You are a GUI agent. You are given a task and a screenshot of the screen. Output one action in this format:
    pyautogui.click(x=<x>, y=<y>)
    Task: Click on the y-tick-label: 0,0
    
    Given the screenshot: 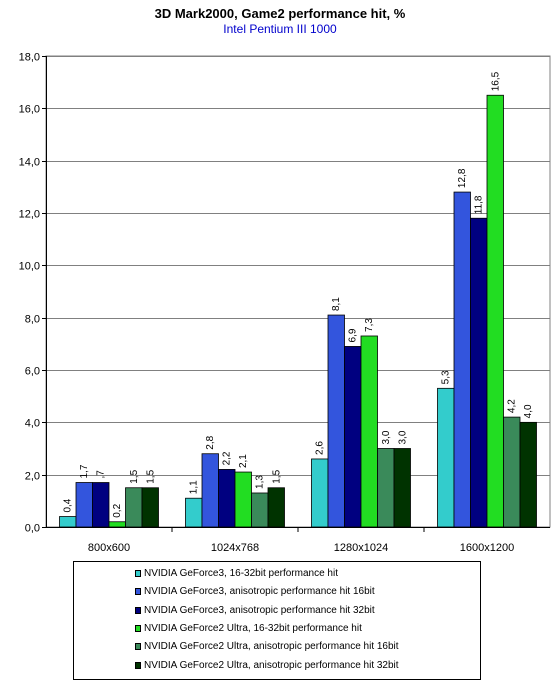 What is the action you would take?
    pyautogui.click(x=32, y=529)
    